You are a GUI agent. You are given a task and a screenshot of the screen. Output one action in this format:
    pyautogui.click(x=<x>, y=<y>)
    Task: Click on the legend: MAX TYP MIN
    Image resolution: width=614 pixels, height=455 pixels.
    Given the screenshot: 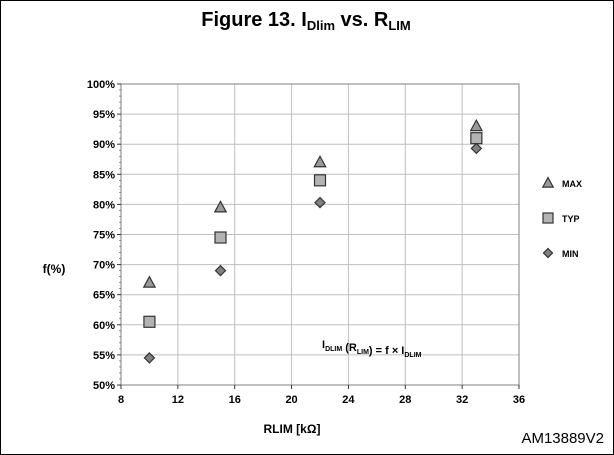 What is the action you would take?
    pyautogui.click(x=561, y=217)
    